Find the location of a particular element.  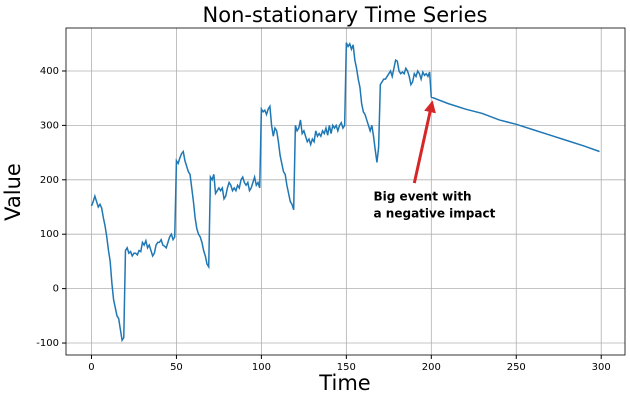

y-tick-label: 400 is located at coordinates (49, 71).